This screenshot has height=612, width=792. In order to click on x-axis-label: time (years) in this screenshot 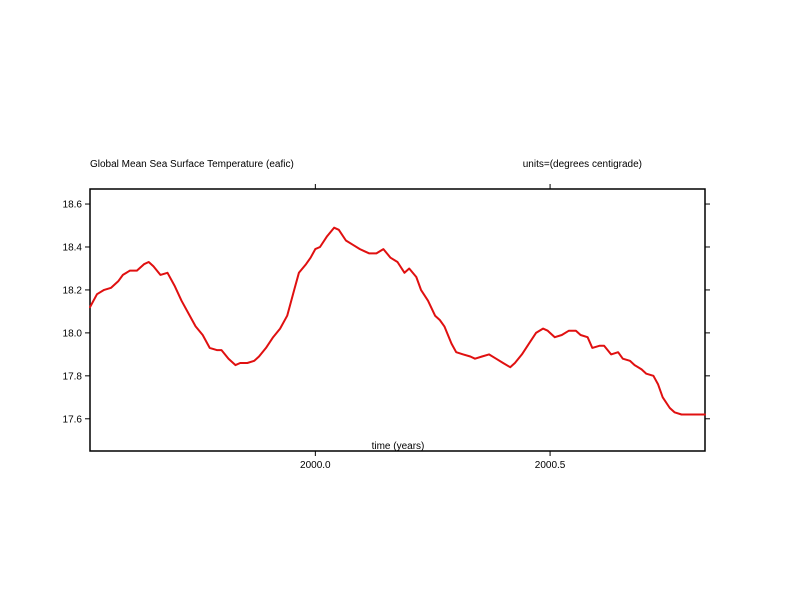, I will do `click(398, 446)`.